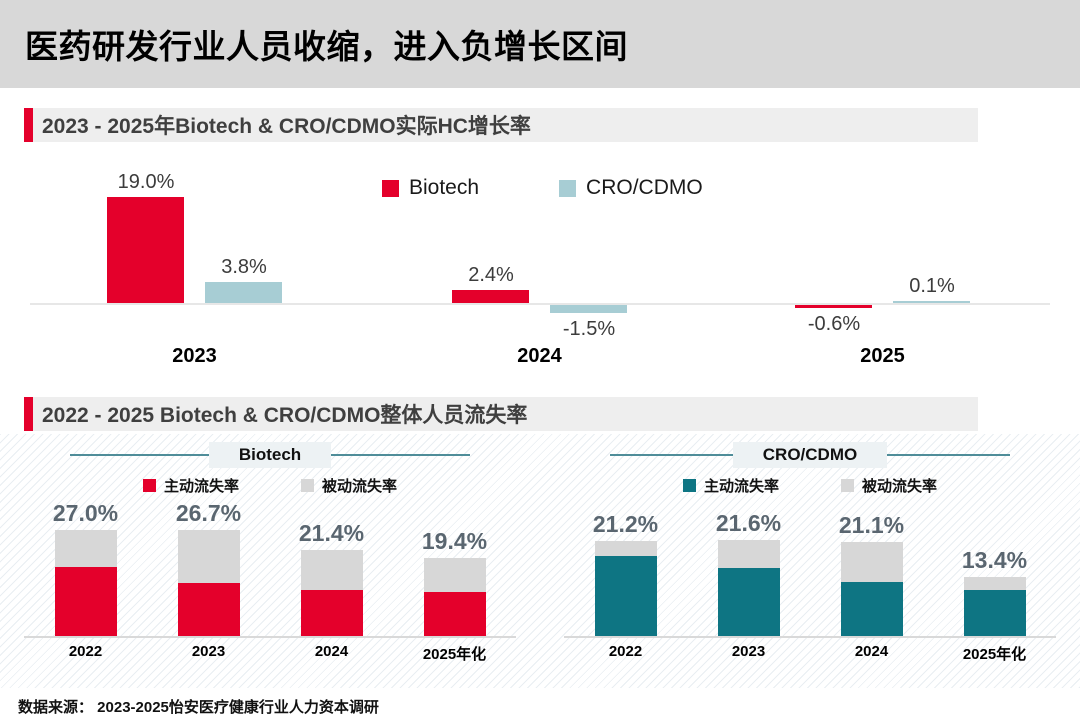 The image size is (1080, 718). Describe the element at coordinates (540, 702) in the screenshot. I see `data-source: 数据来源： 2023-2025怡安医疗健康行业人力资本调研` at that location.